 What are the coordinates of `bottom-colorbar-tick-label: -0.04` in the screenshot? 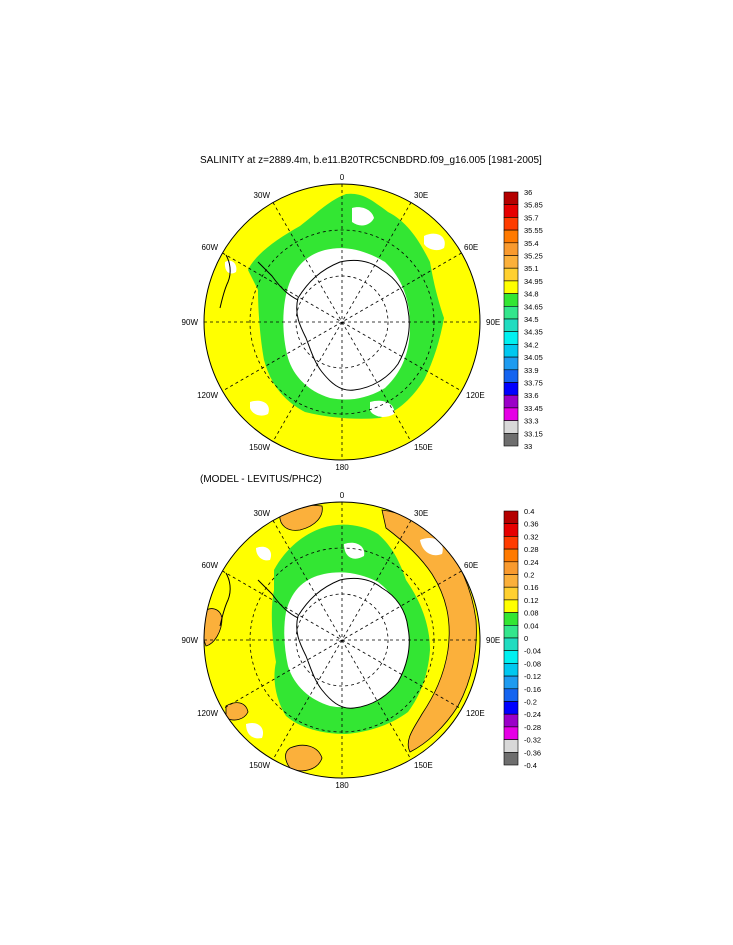 It's located at (532, 651).